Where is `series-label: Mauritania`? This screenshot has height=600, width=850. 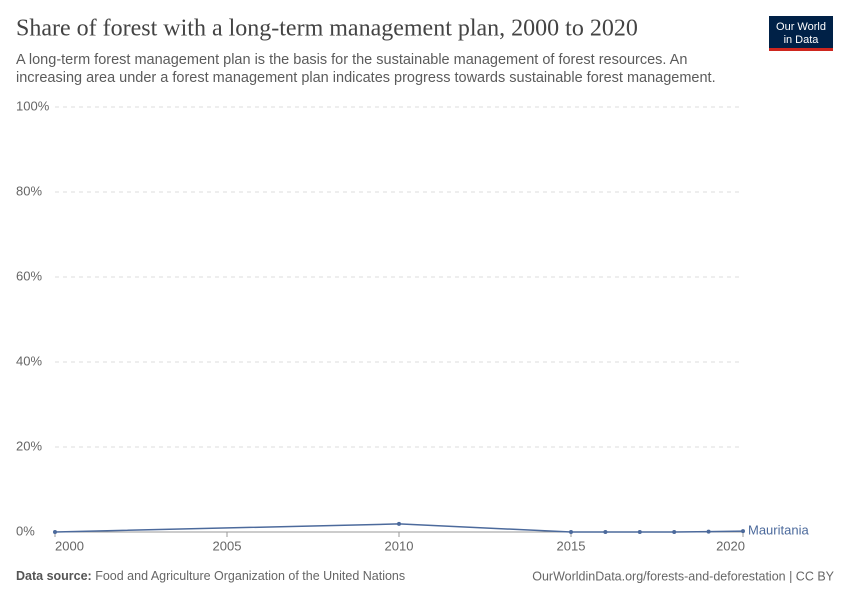 series-label: Mauritania is located at coordinates (778, 530).